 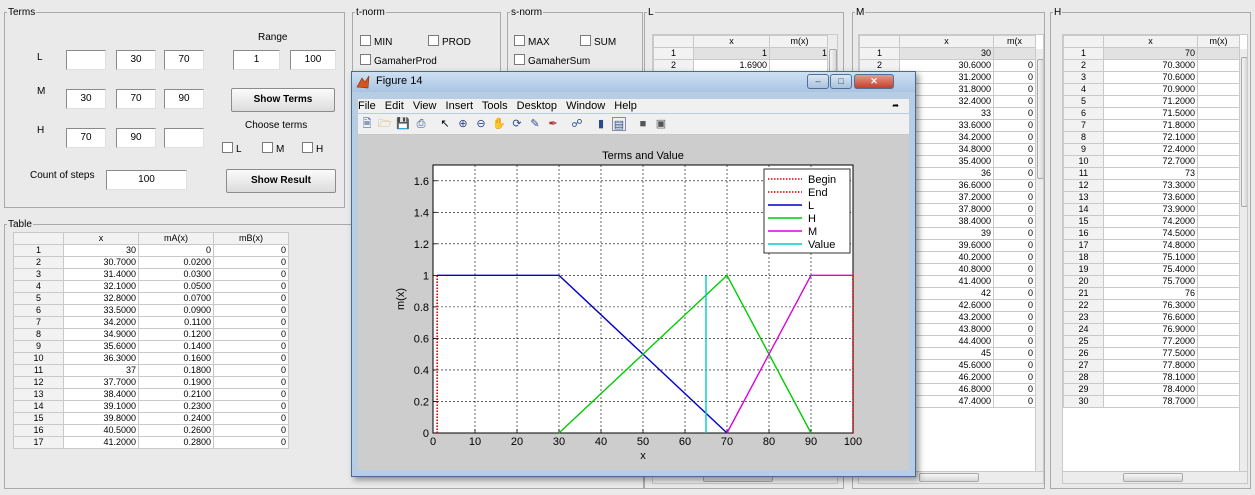 I want to click on hide-tools-icon: ■, so click(x=643, y=124).